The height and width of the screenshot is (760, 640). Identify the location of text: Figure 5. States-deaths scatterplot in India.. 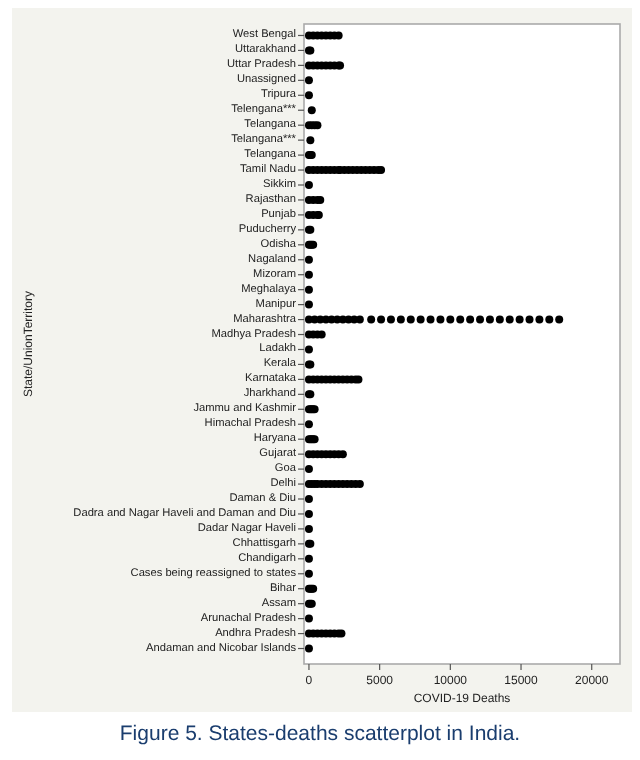
(320, 734).